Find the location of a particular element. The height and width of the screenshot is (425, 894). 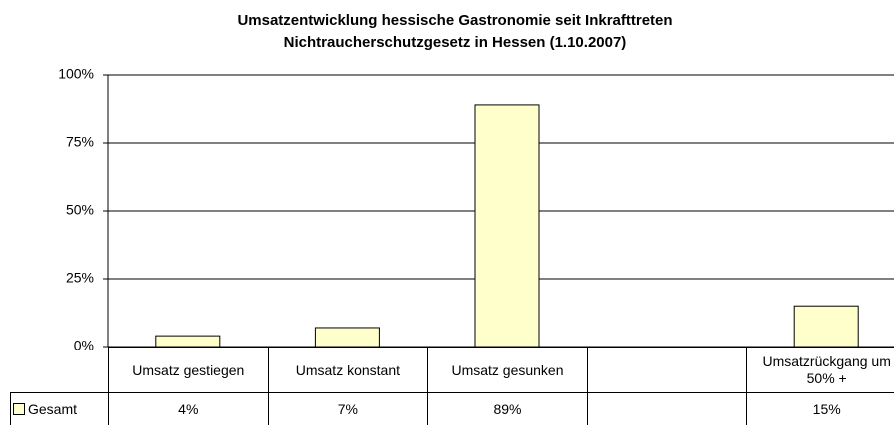

value-label: 7% is located at coordinates (348, 408).